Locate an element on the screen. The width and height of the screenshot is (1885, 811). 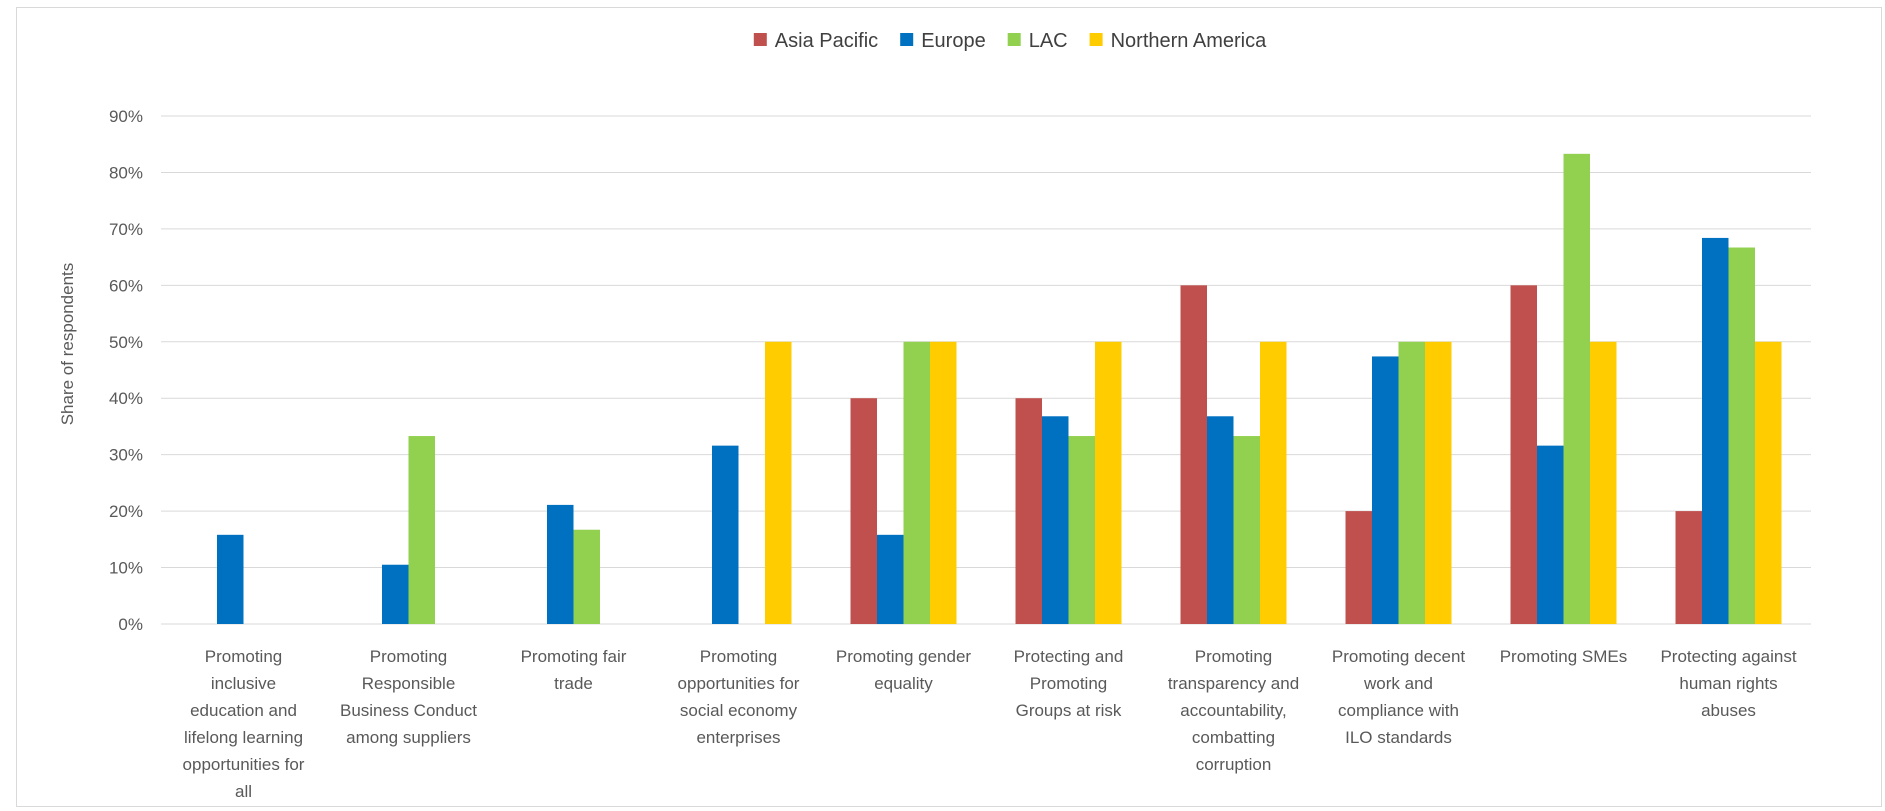
category-label-line: abuses is located at coordinates (1728, 710).